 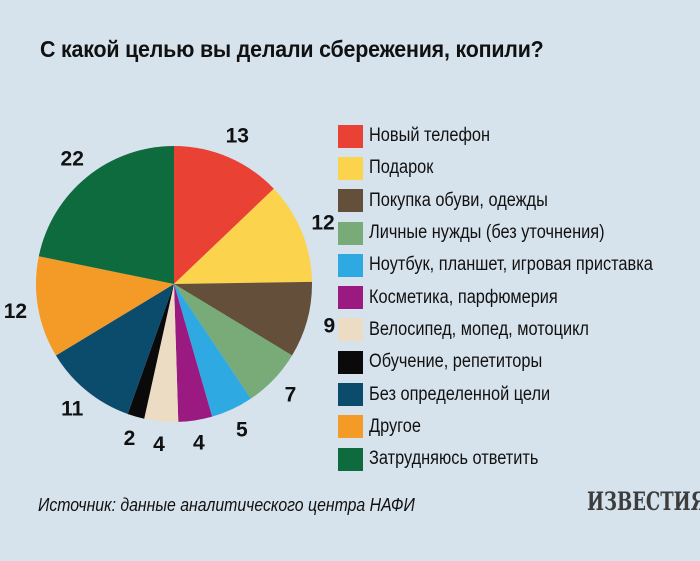 What do you see at coordinates (458, 200) in the screenshot?
I see `legend-label: Покупка обуви, одежды` at bounding box center [458, 200].